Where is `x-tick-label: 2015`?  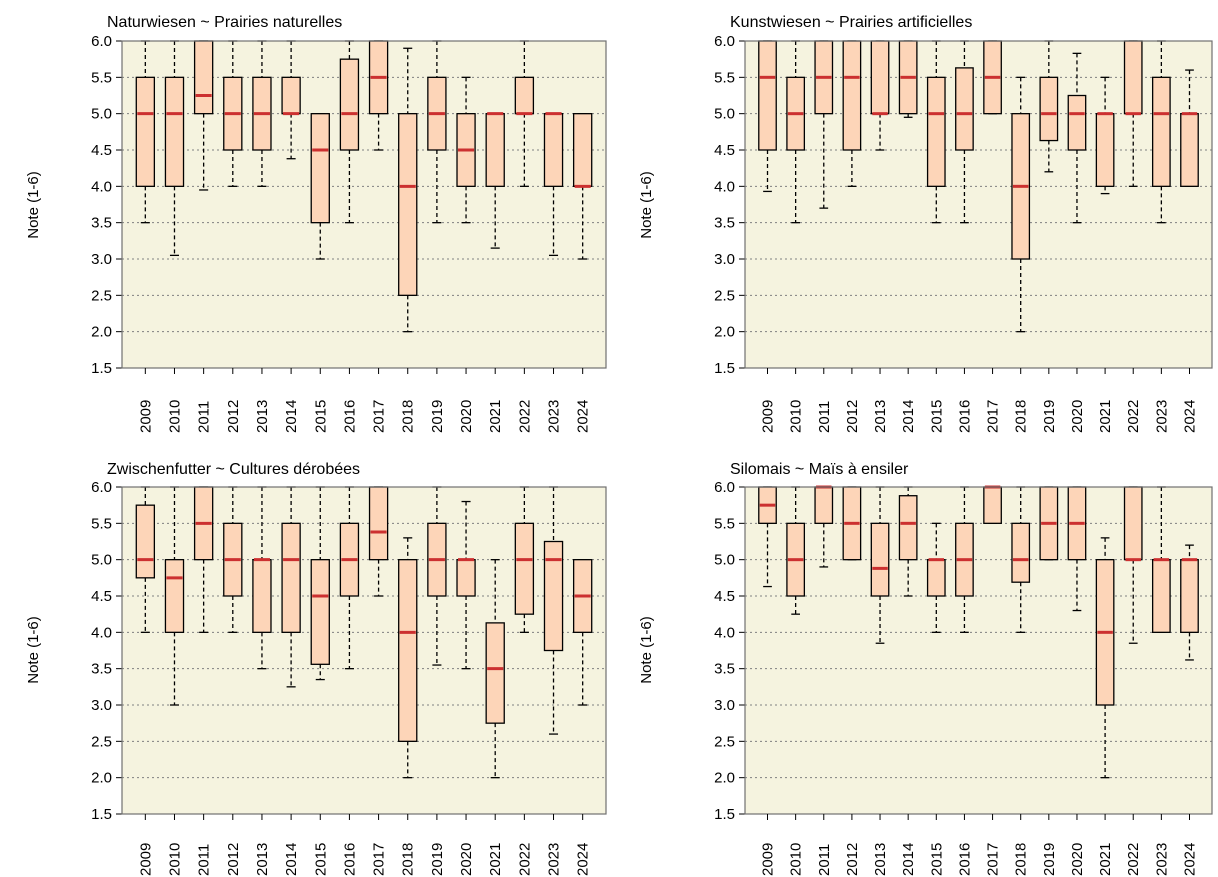
x-tick-label: 2015 is located at coordinates (320, 859).